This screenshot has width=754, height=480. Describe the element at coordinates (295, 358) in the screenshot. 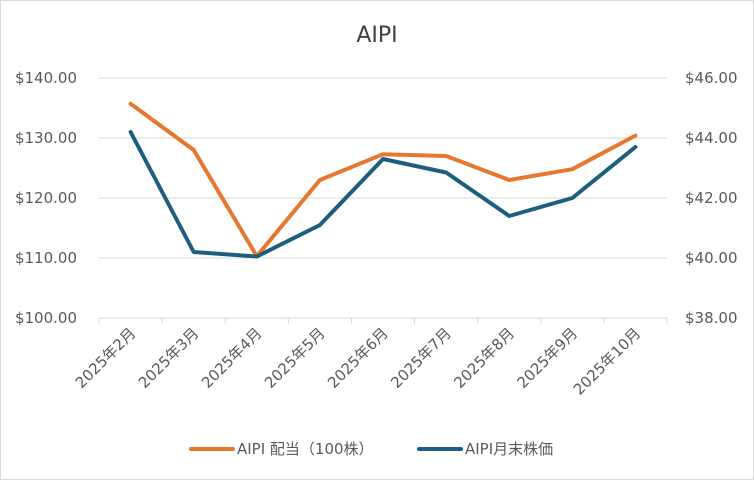

I see `x-tick-label: 2025年5月` at that location.